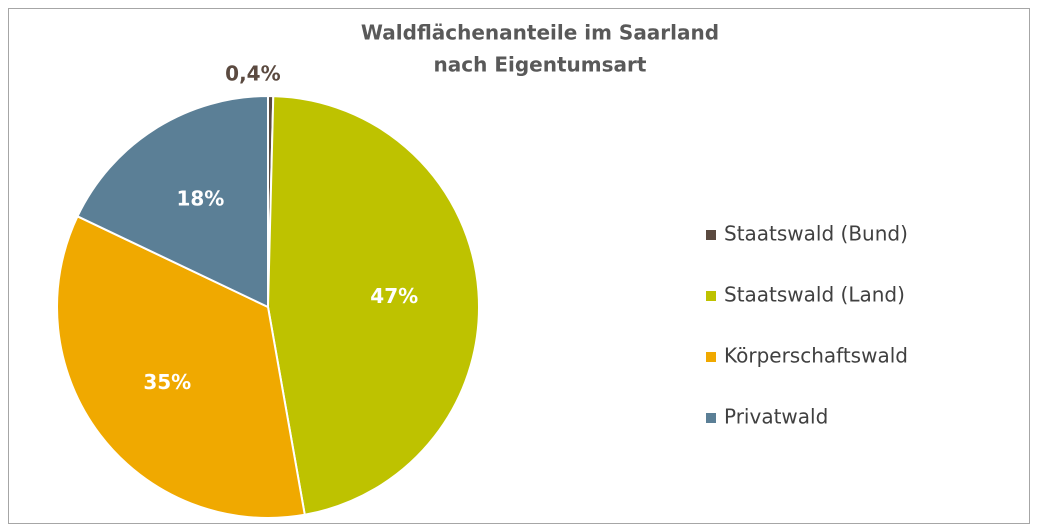 This screenshot has height=532, width=1037. I want to click on data-label: 35%, so click(167, 382).